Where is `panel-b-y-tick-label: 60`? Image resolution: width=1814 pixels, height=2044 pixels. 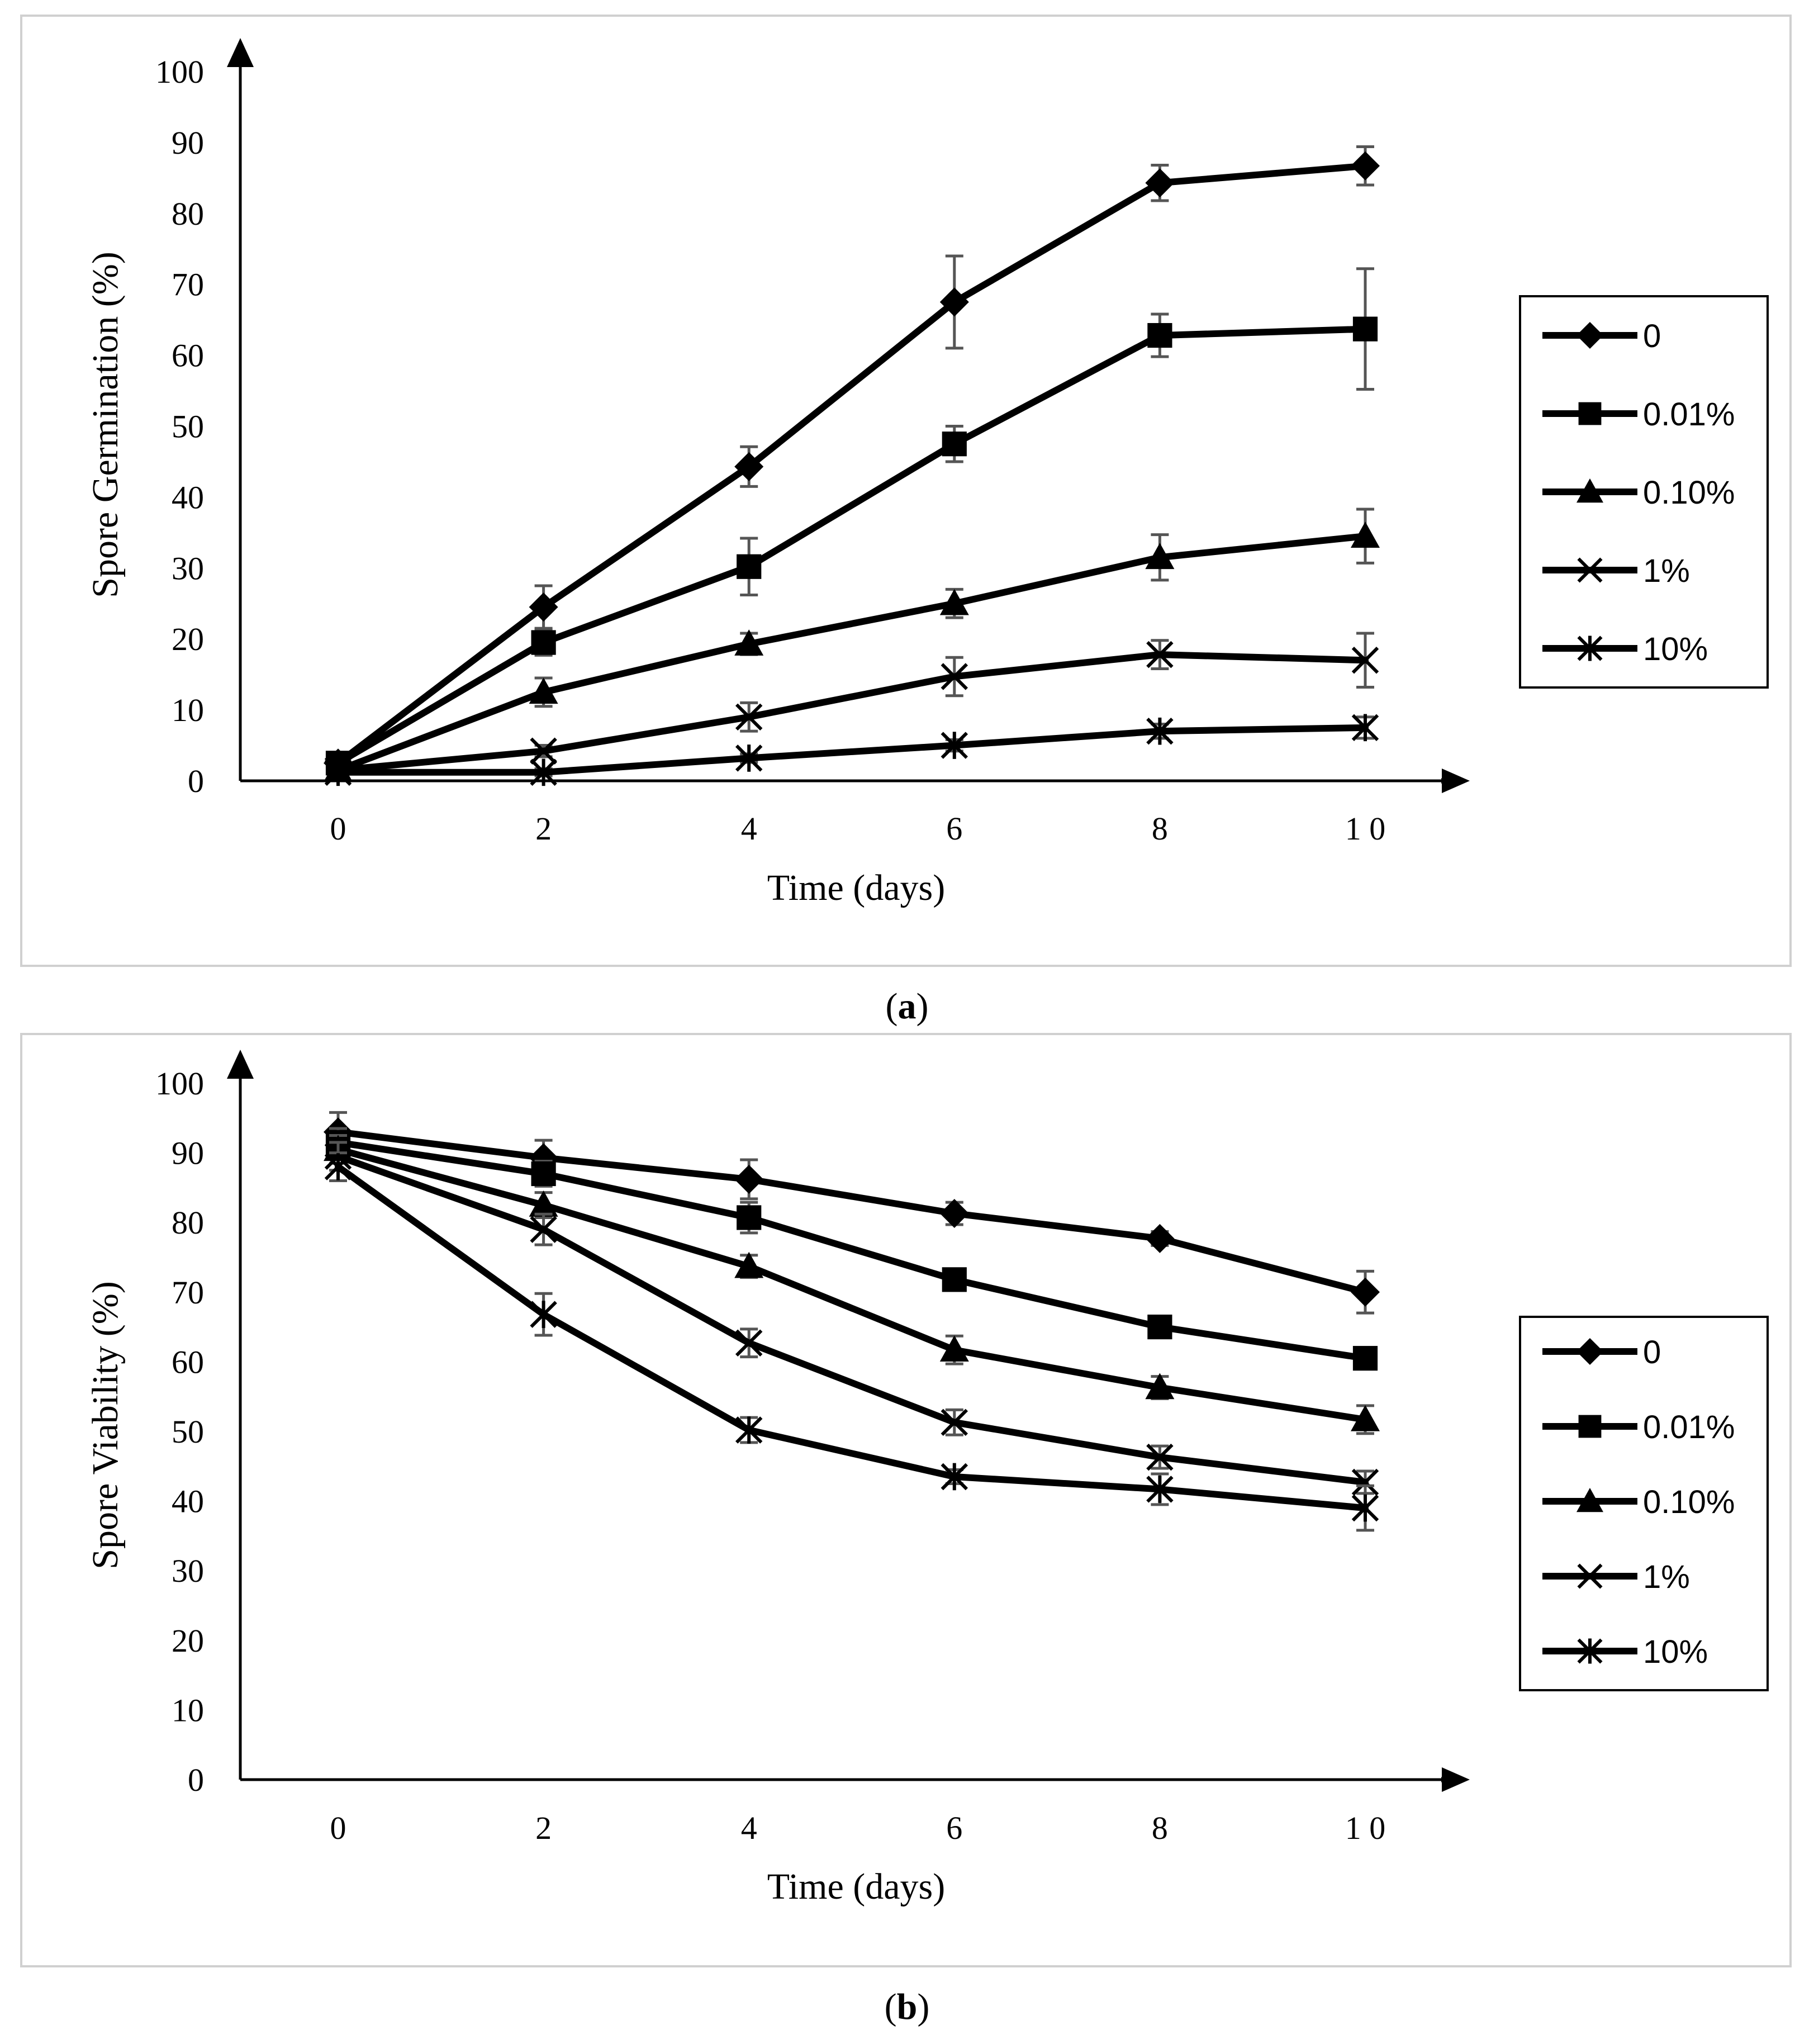 panel-b-y-tick-label: 60 is located at coordinates (188, 1362).